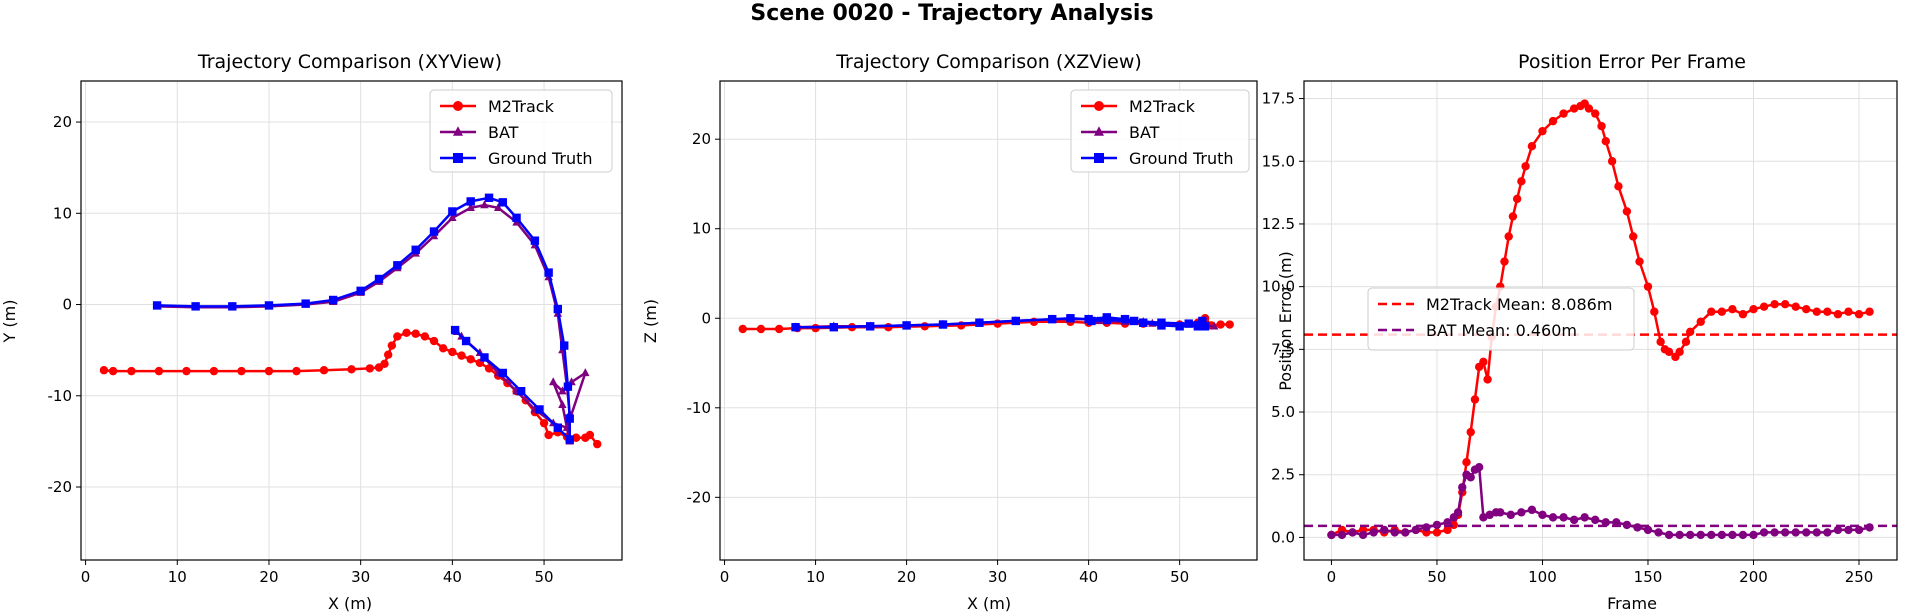  Describe the element at coordinates (9, 322) in the screenshot. I see `y-axis-label-xy: Y (m)` at that location.